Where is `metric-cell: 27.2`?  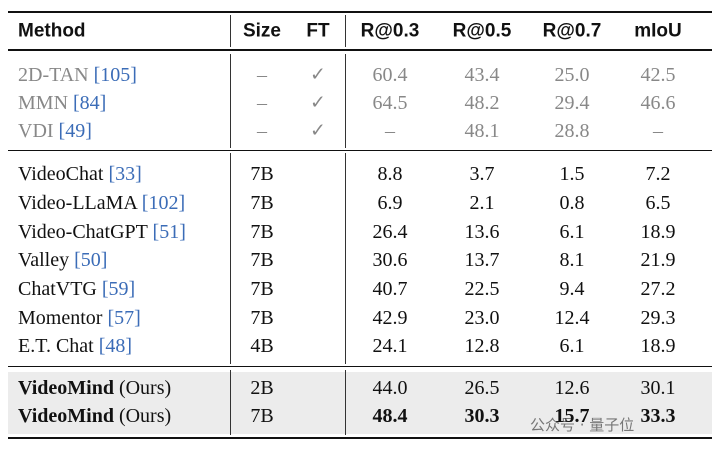 metric-cell: 27.2 is located at coordinates (658, 289).